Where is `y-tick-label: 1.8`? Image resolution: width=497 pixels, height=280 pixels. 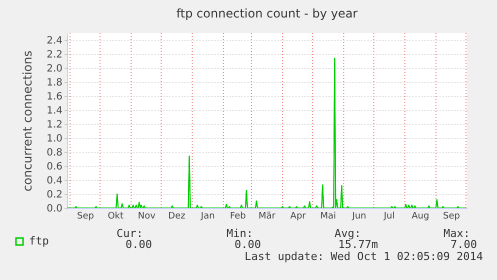 y-tick-label: 1.8 is located at coordinates (54, 83).